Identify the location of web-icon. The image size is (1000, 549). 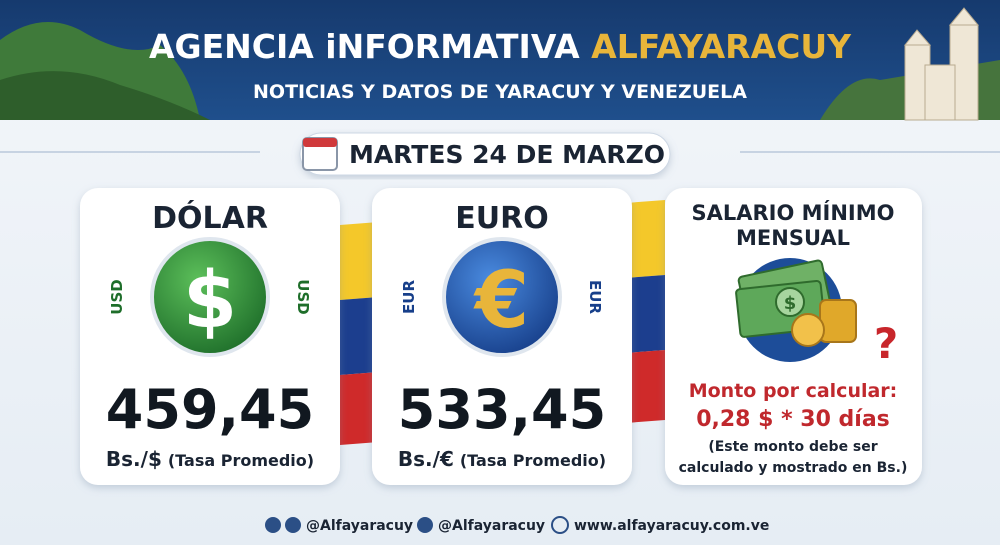
(560, 525).